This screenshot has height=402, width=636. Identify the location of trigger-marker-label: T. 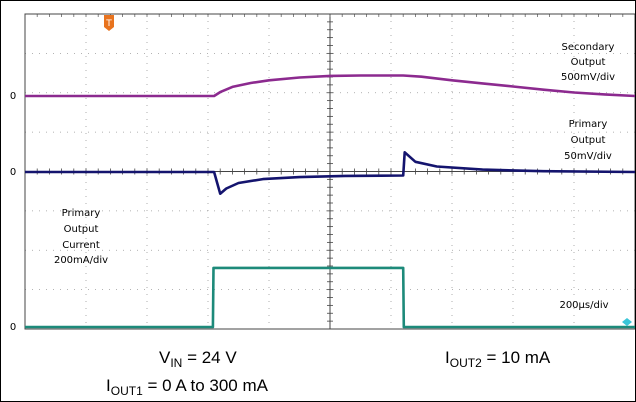
(108, 24).